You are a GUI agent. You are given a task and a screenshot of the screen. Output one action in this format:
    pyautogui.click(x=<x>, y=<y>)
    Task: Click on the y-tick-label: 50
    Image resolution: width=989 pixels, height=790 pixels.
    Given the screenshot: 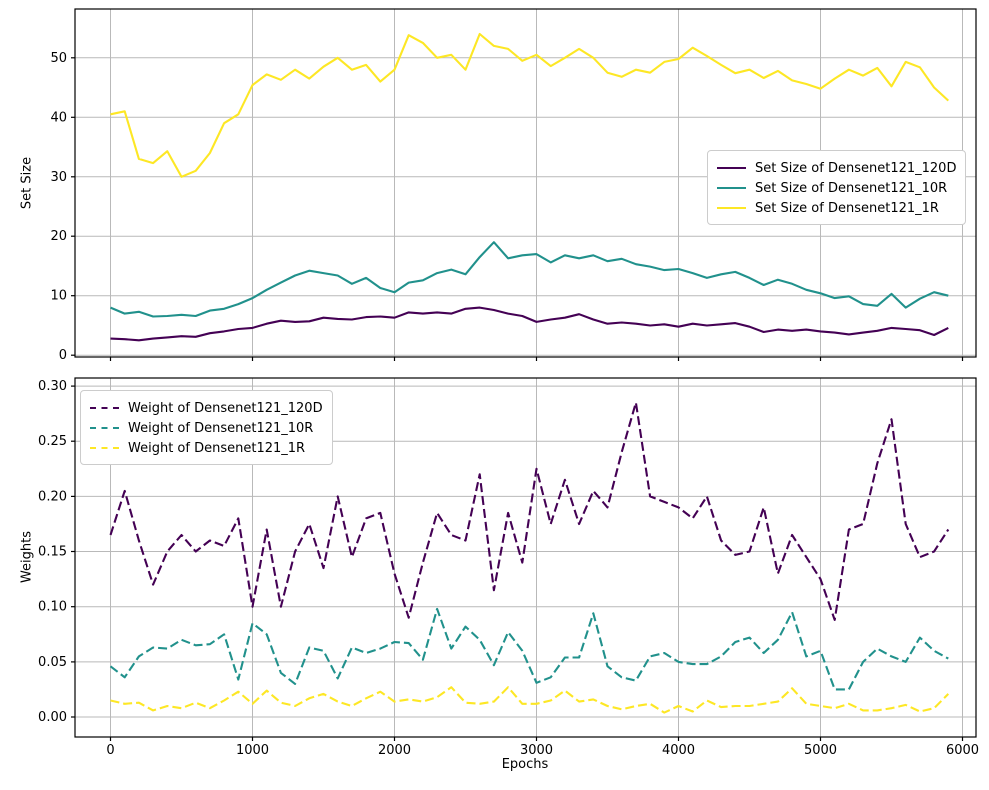 What is the action you would take?
    pyautogui.click(x=58, y=58)
    